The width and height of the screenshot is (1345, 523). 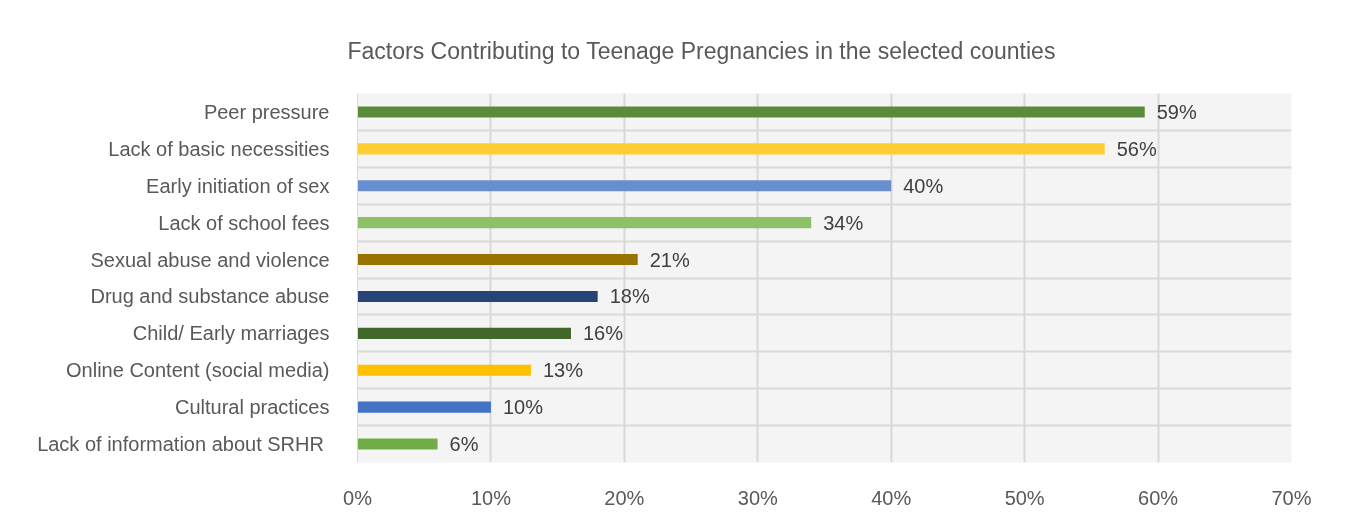 What do you see at coordinates (701, 50) in the screenshot?
I see `chart-title: Factors Contributing to Teenage Pregnancies in the selected counties` at bounding box center [701, 50].